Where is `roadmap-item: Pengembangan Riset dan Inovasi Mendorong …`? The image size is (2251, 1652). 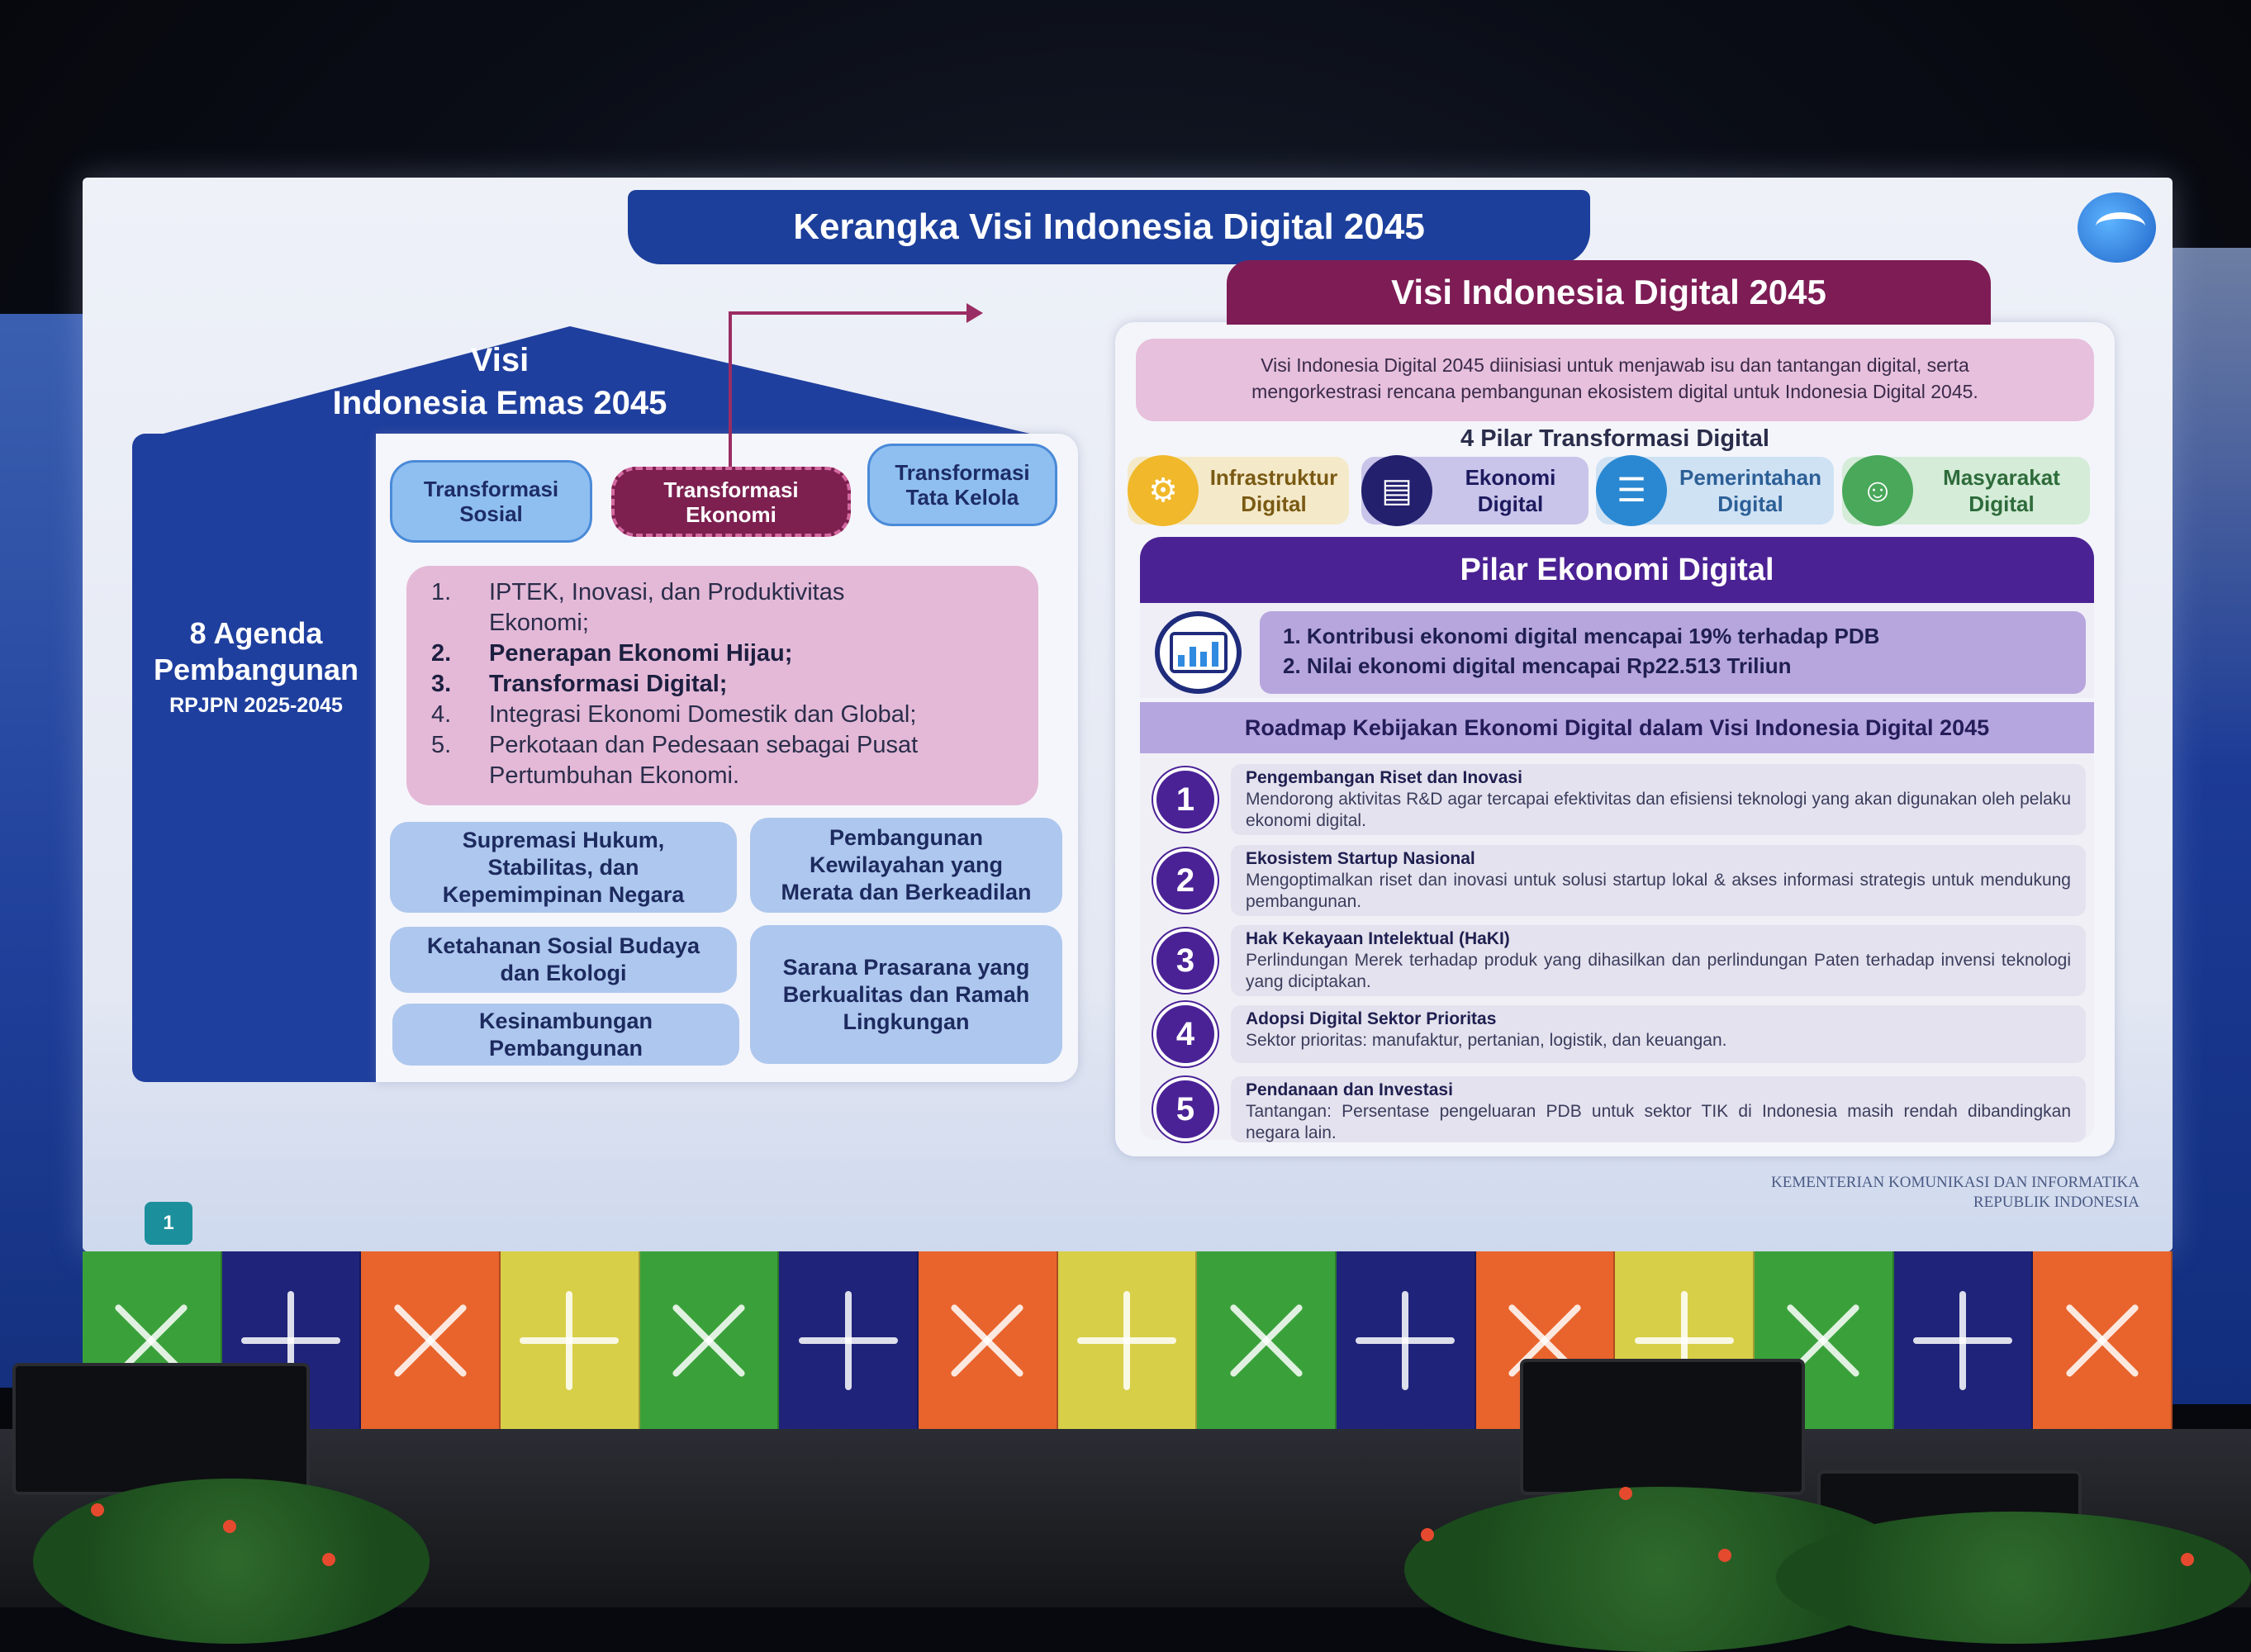 roadmap-item: Pengembangan Riset dan Inovasi Mendorong … is located at coordinates (1658, 799).